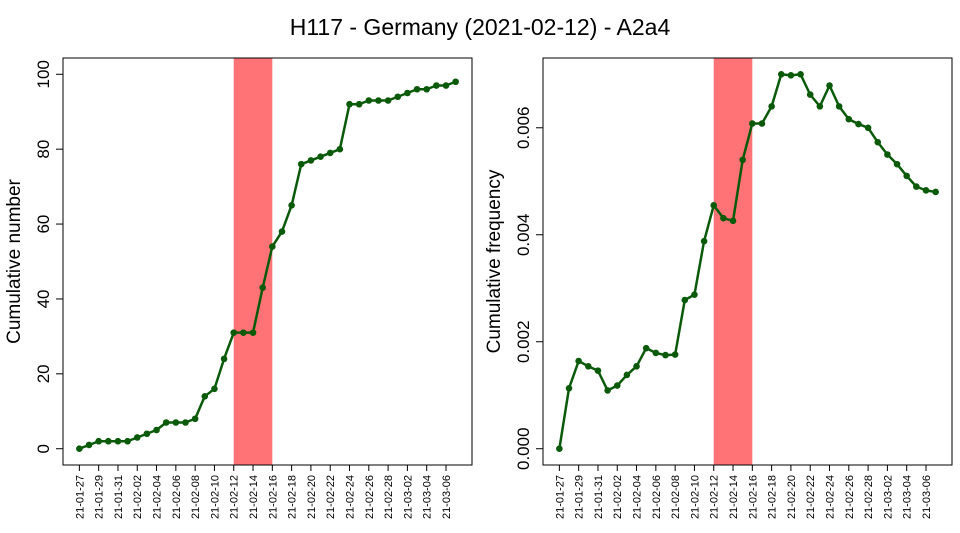 Image resolution: width=960 pixels, height=533 pixels. Describe the element at coordinates (523, 448) in the screenshot. I see `y-tick-label: 0.000` at that location.